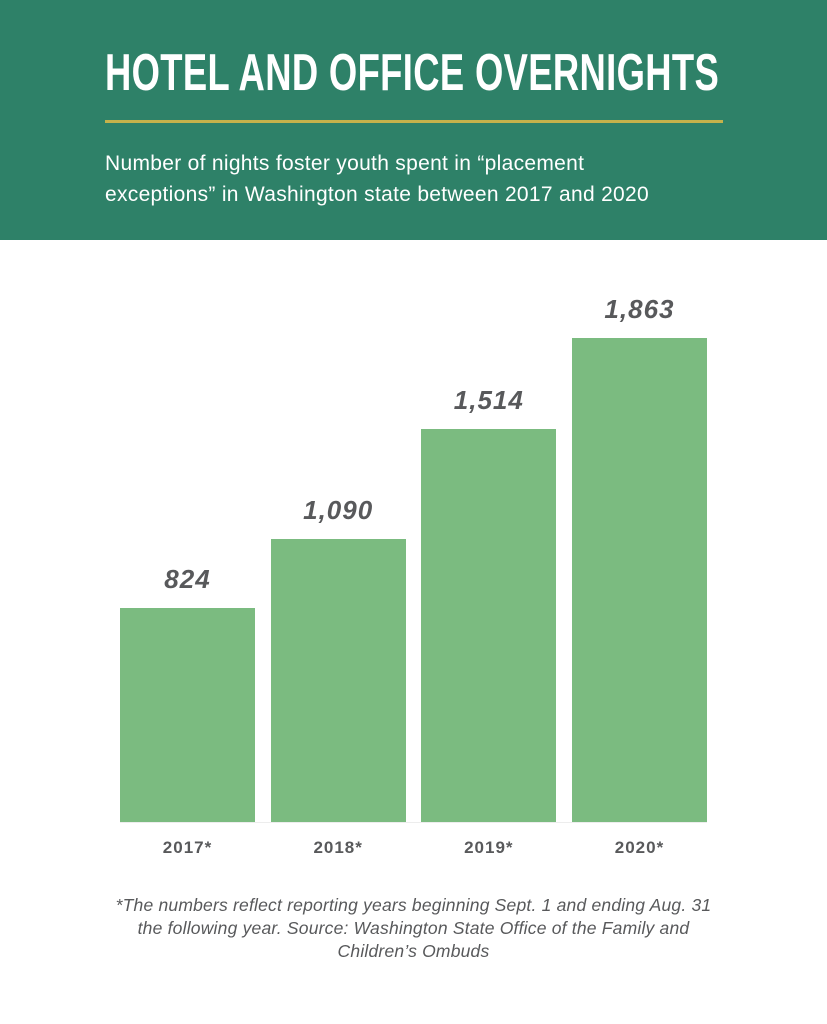 The image size is (827, 1024). Describe the element at coordinates (413, 848) in the screenshot. I see `x-axis: 2017* 2018* 2019* 2020*` at that location.